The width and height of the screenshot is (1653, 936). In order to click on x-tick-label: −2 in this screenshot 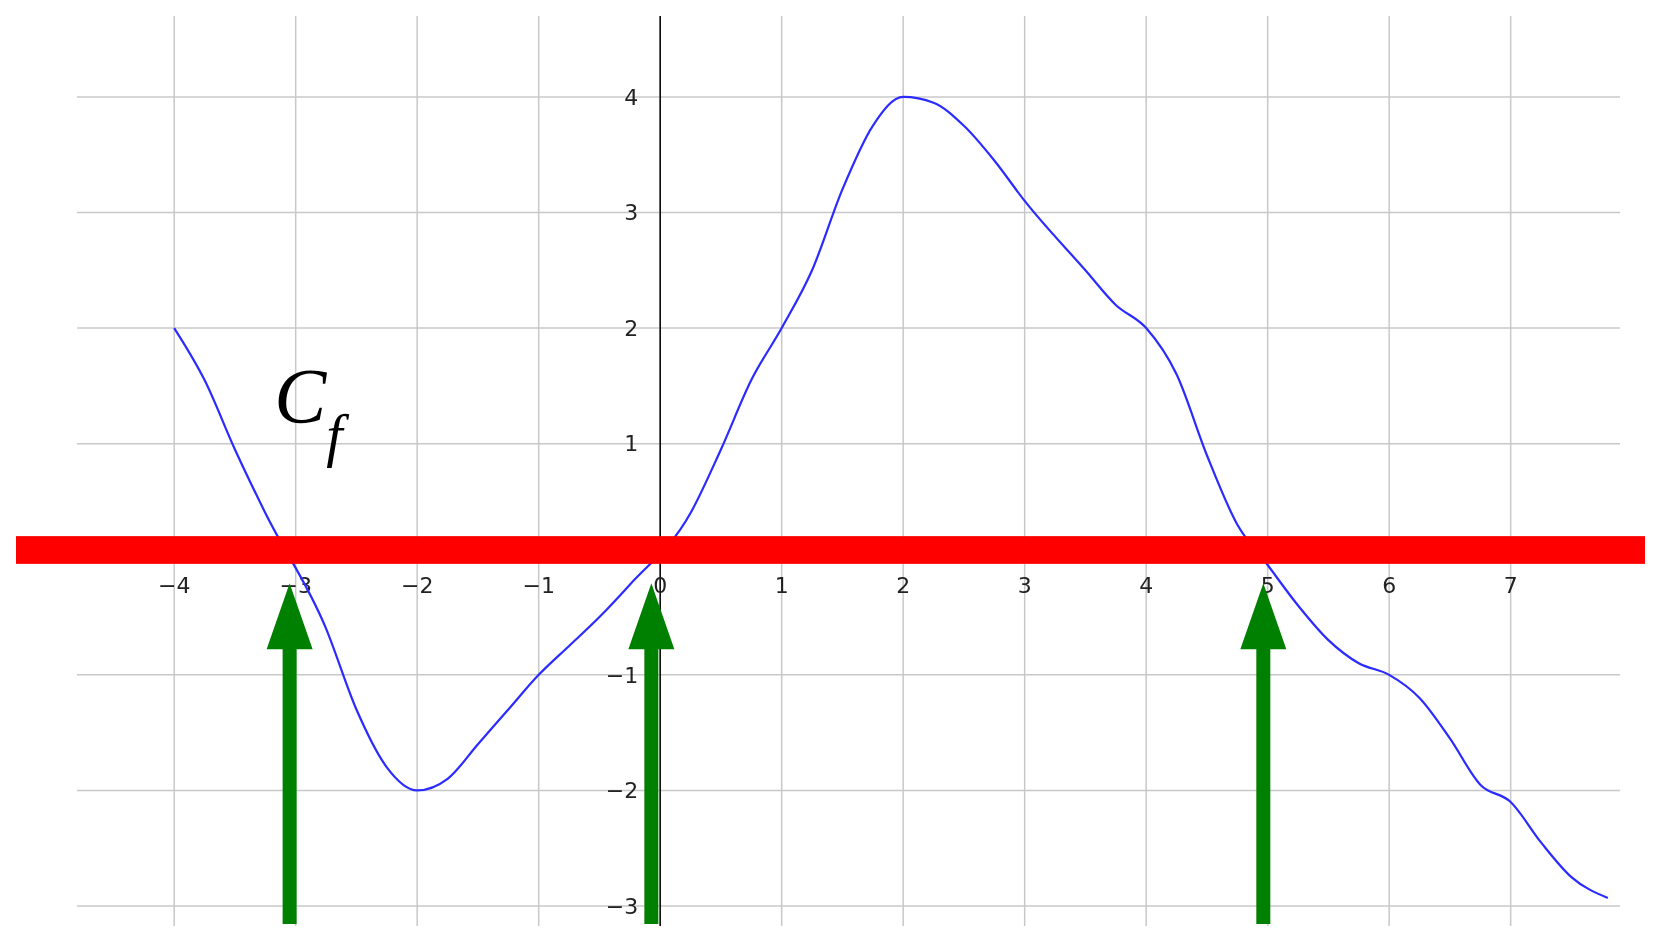, I will do `click(417, 586)`.